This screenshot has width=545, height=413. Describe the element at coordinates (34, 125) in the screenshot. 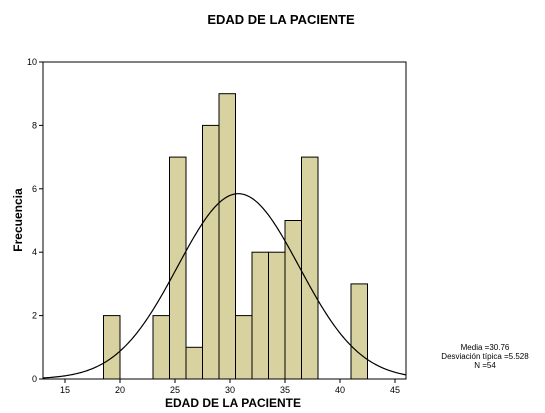

I see `y-tick-label: 8` at that location.